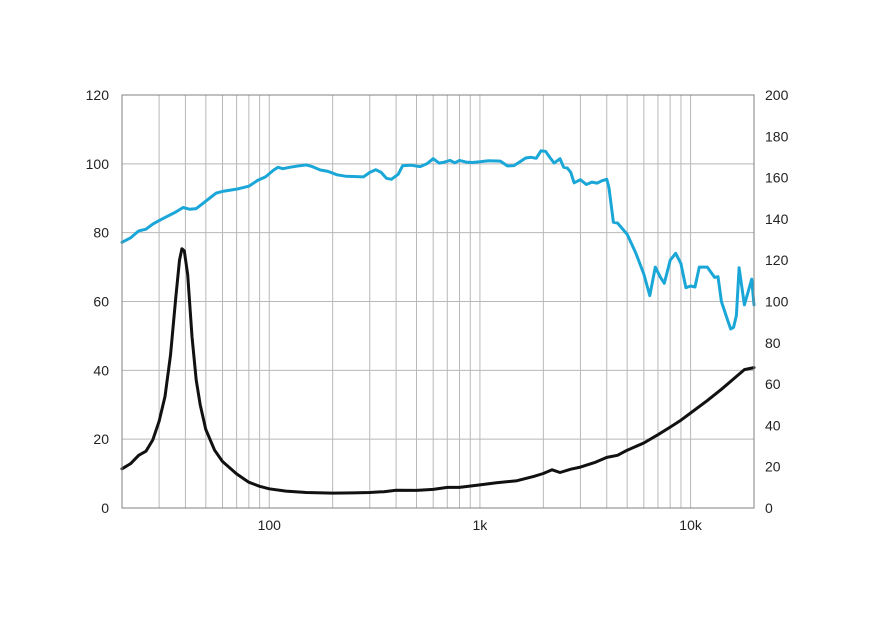 The width and height of the screenshot is (877, 617). What do you see at coordinates (777, 219) in the screenshot?
I see `y2-tick-label: 140` at bounding box center [777, 219].